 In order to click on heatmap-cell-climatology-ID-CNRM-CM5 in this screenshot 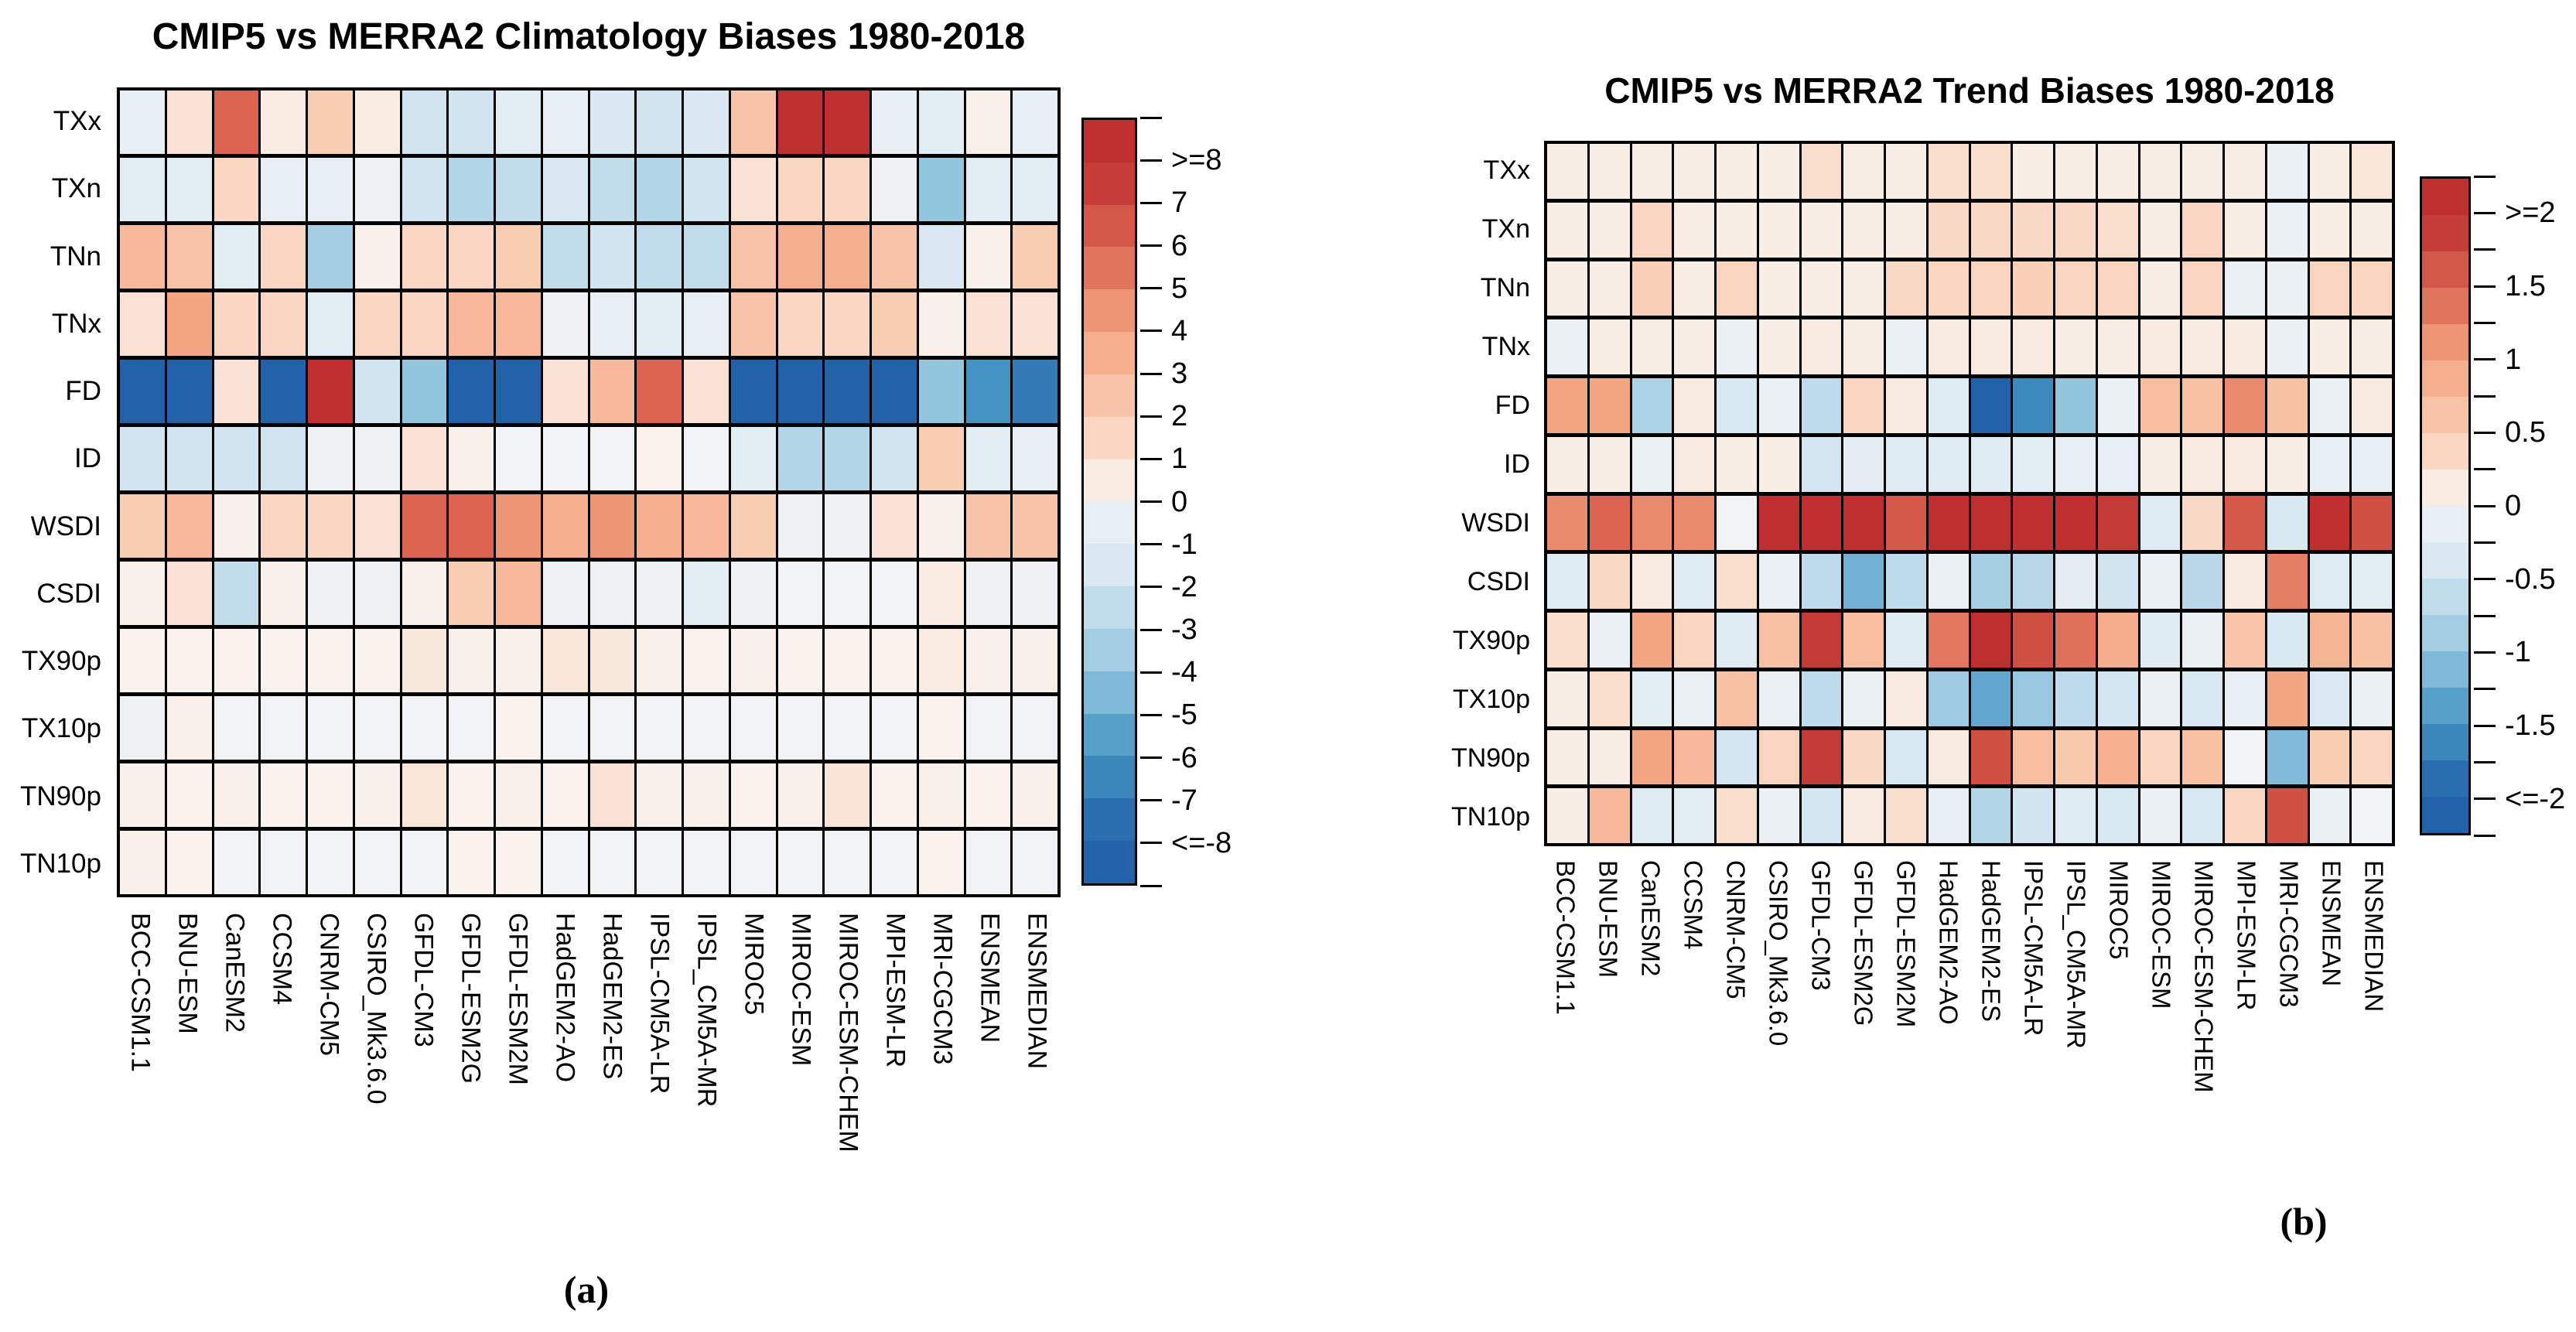, I will do `click(330, 458)`.